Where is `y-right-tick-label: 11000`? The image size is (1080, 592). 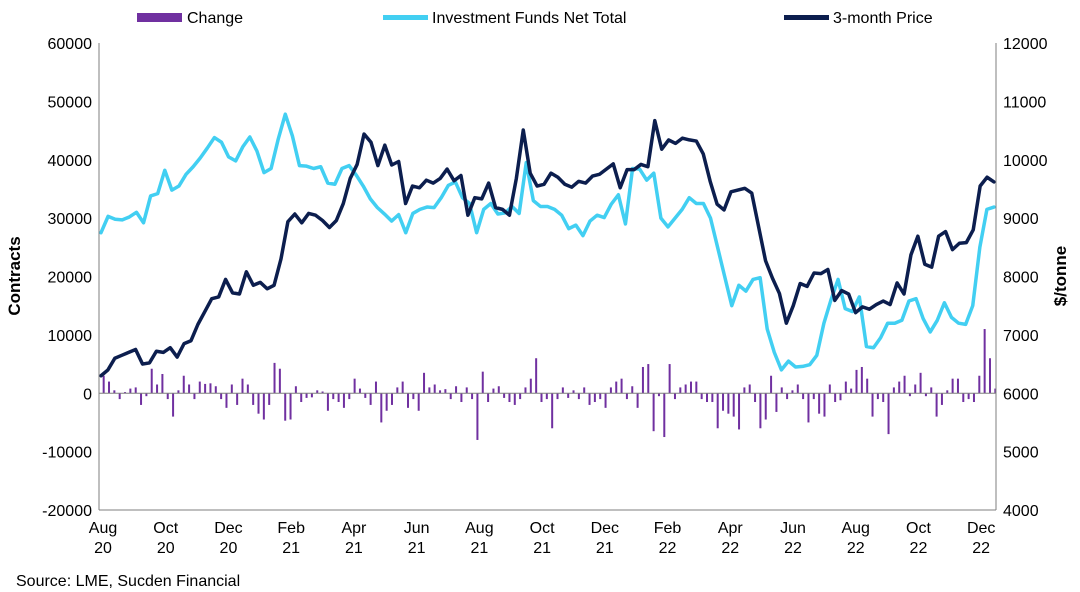
y-right-tick-label: 11000 is located at coordinates (1024, 102).